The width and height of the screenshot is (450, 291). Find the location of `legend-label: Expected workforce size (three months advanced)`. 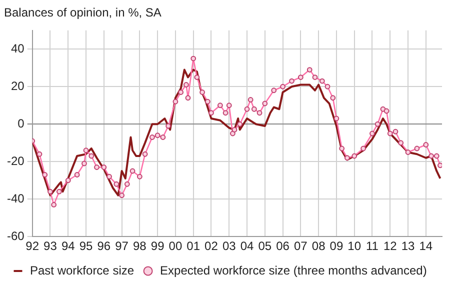

legend-label: Expected workforce size (three months advanced) is located at coordinates (293, 270).